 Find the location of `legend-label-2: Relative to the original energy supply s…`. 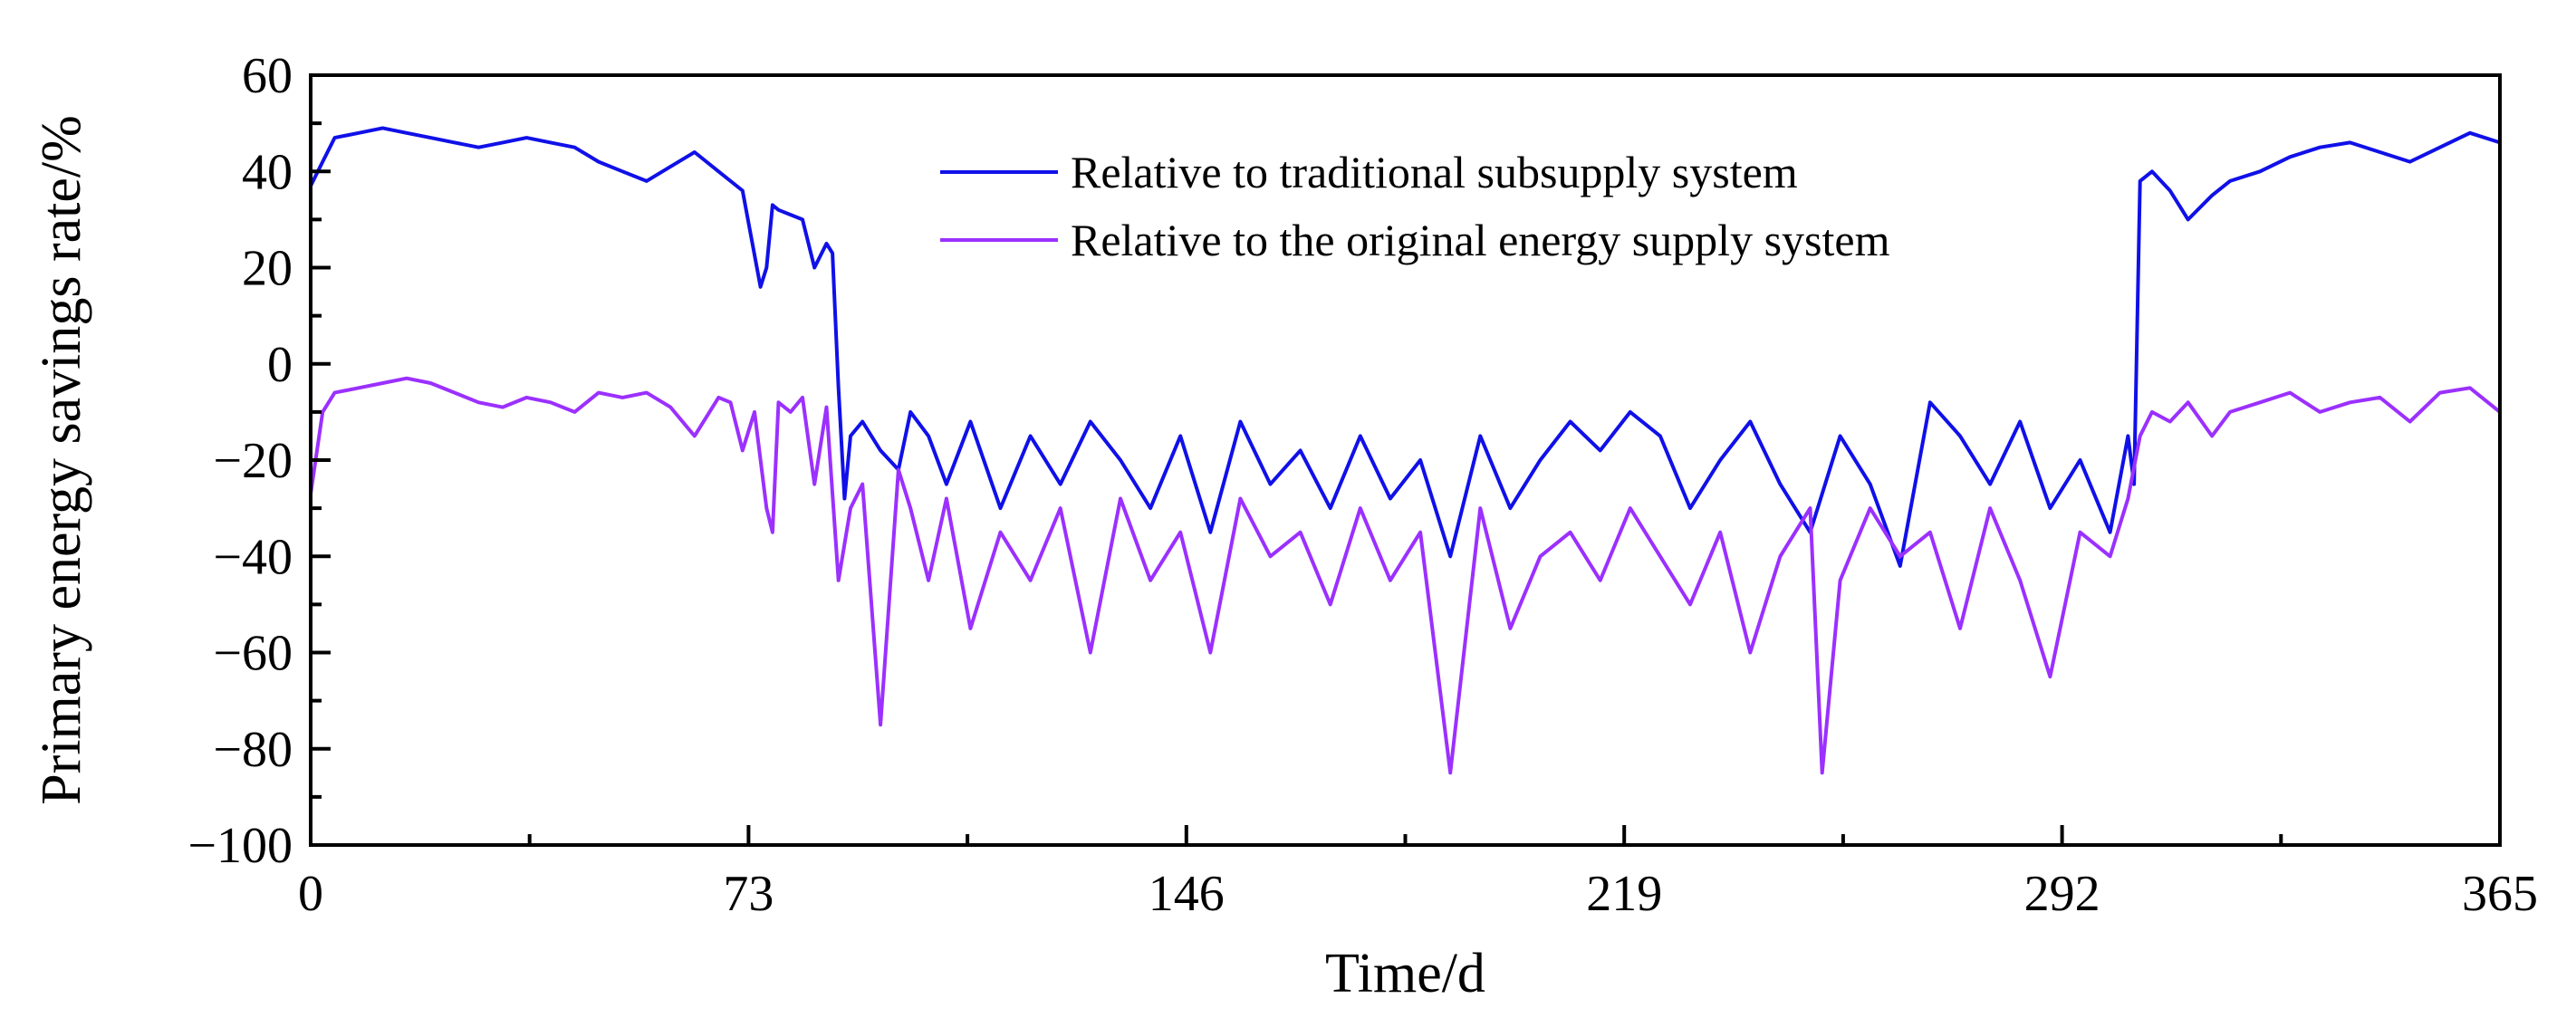

legend-label-2: Relative to the original energy supply s… is located at coordinates (1480, 240).